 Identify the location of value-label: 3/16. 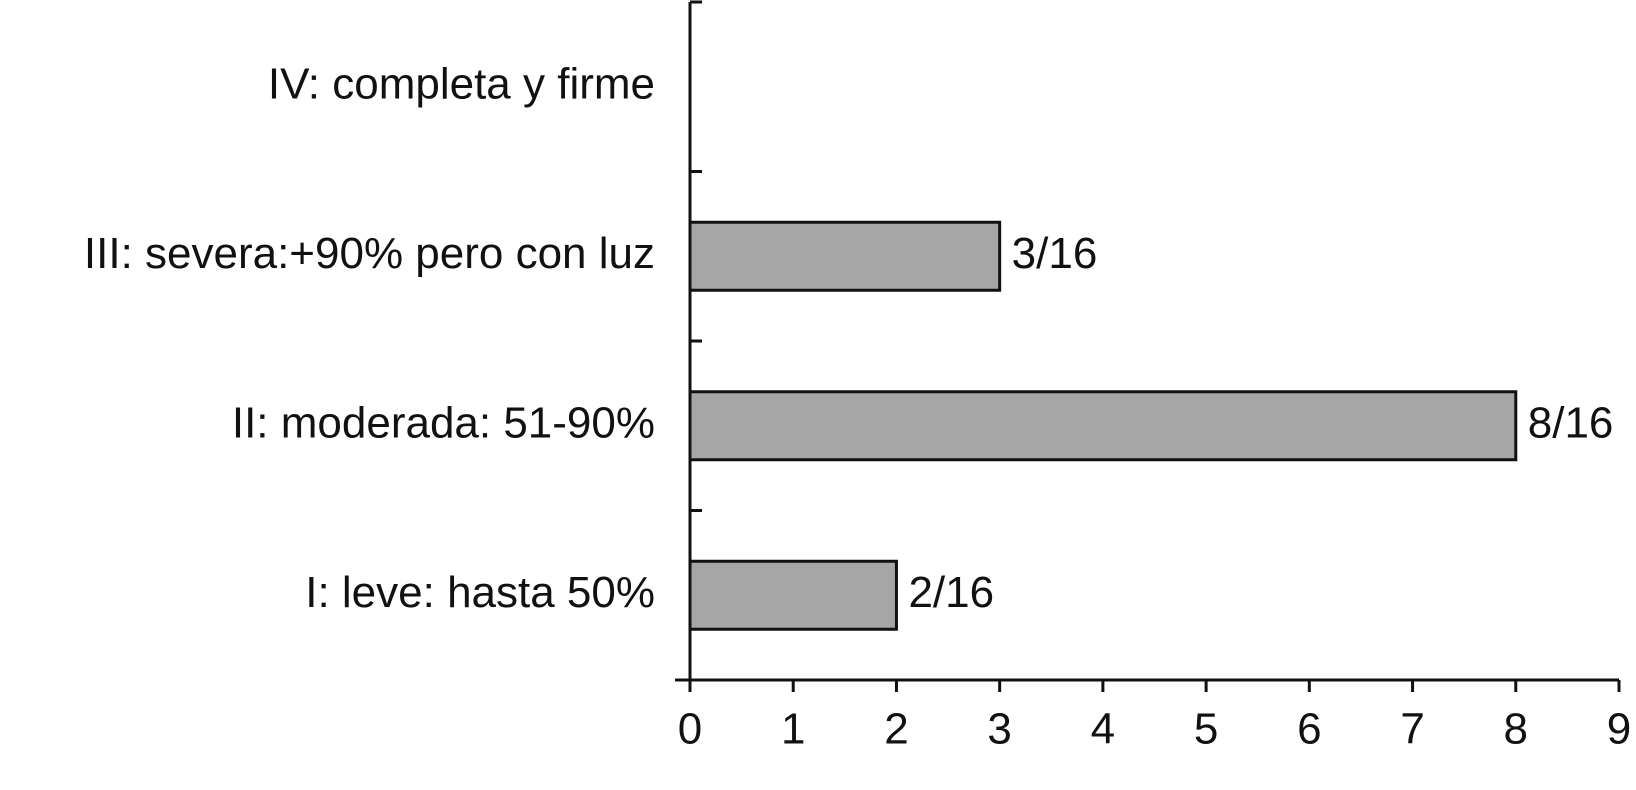
(1055, 253).